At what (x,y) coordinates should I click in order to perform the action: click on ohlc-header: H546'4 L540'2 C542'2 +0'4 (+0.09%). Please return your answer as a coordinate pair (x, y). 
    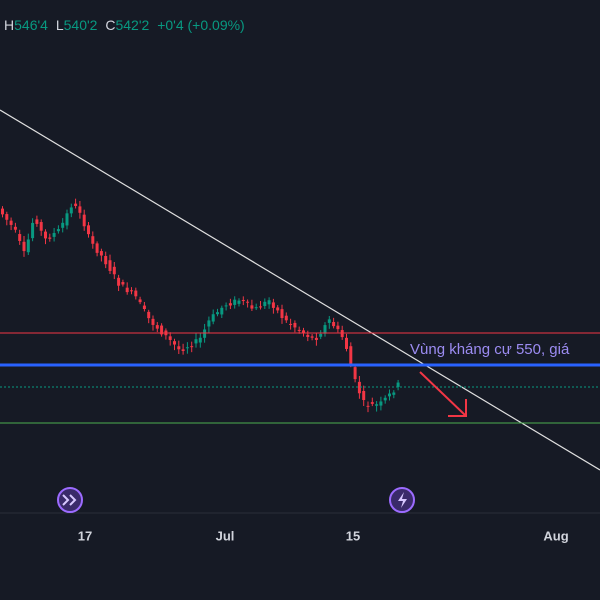
    Looking at the image, I should click on (124, 25).